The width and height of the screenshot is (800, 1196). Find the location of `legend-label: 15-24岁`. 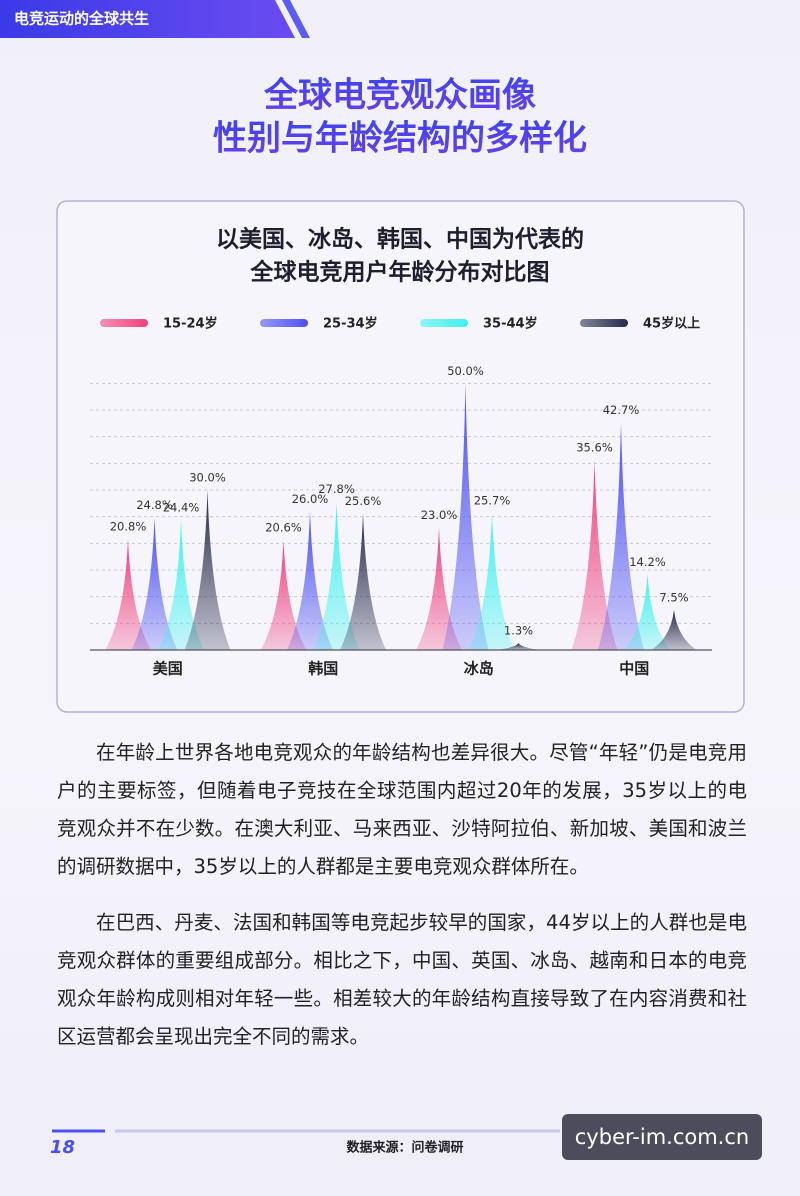

legend-label: 15-24岁 is located at coordinates (190, 324).